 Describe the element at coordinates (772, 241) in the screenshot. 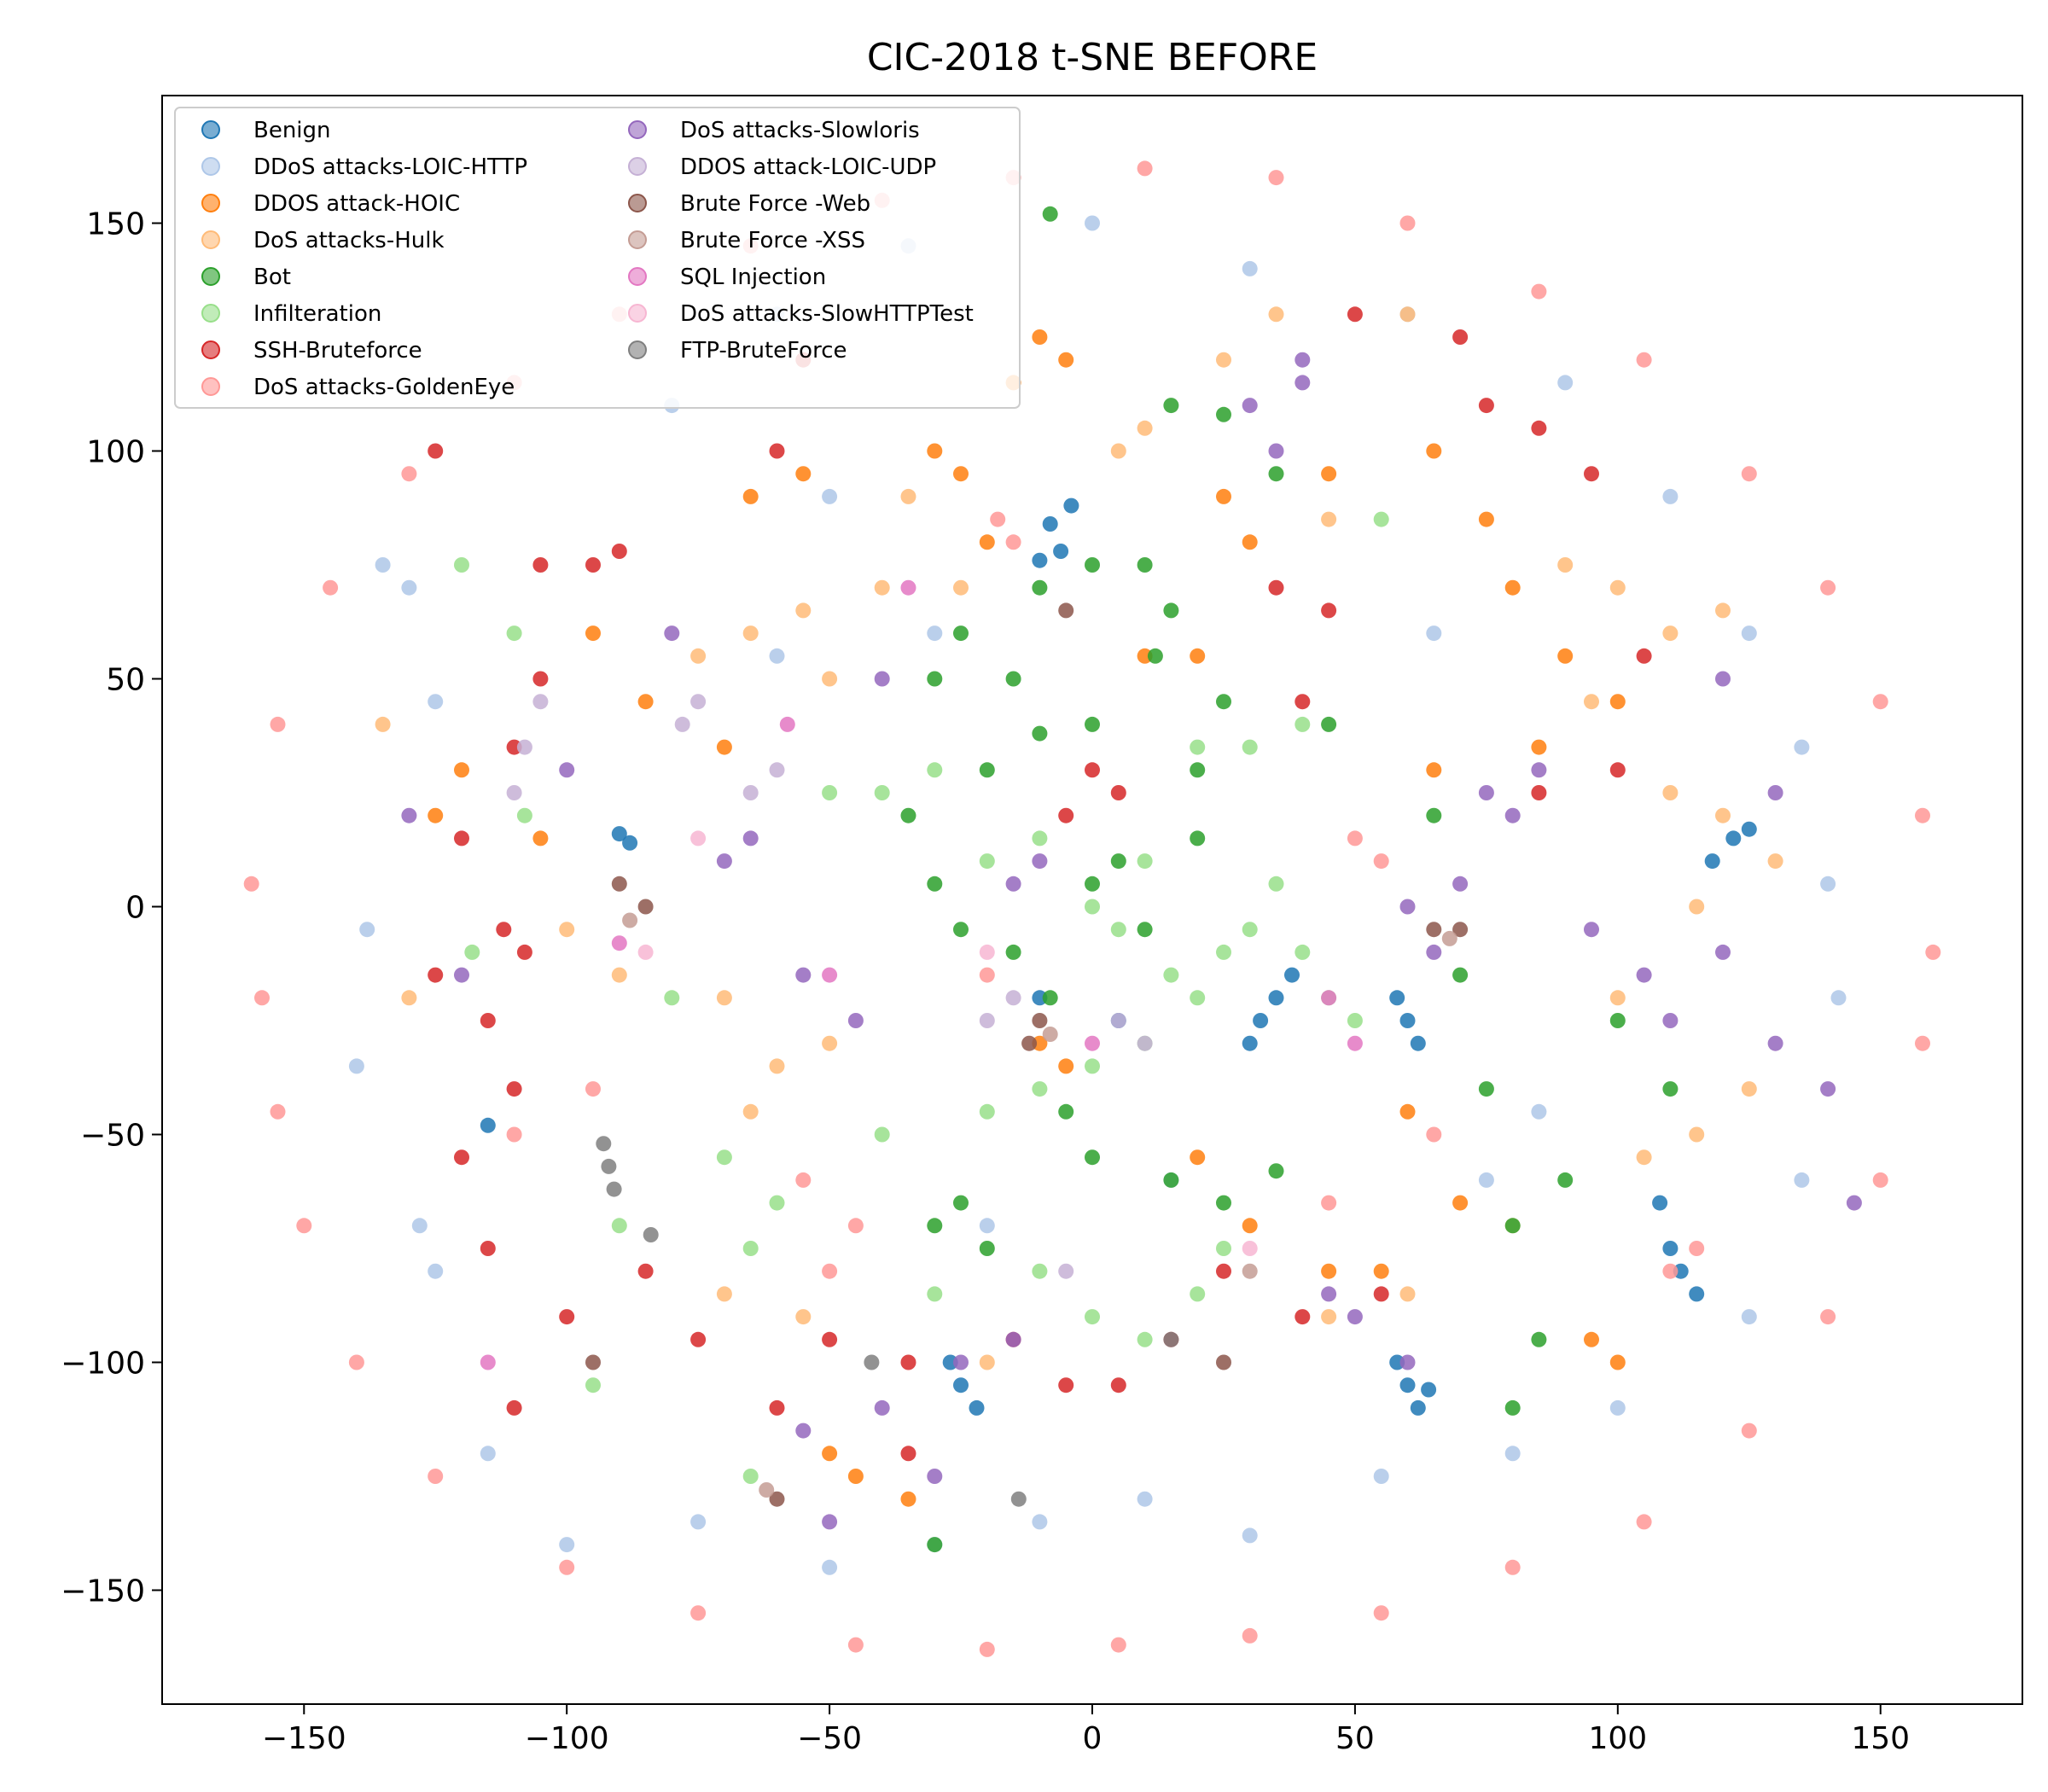

I see `legend-label-11: Brute Force -XSS` at that location.